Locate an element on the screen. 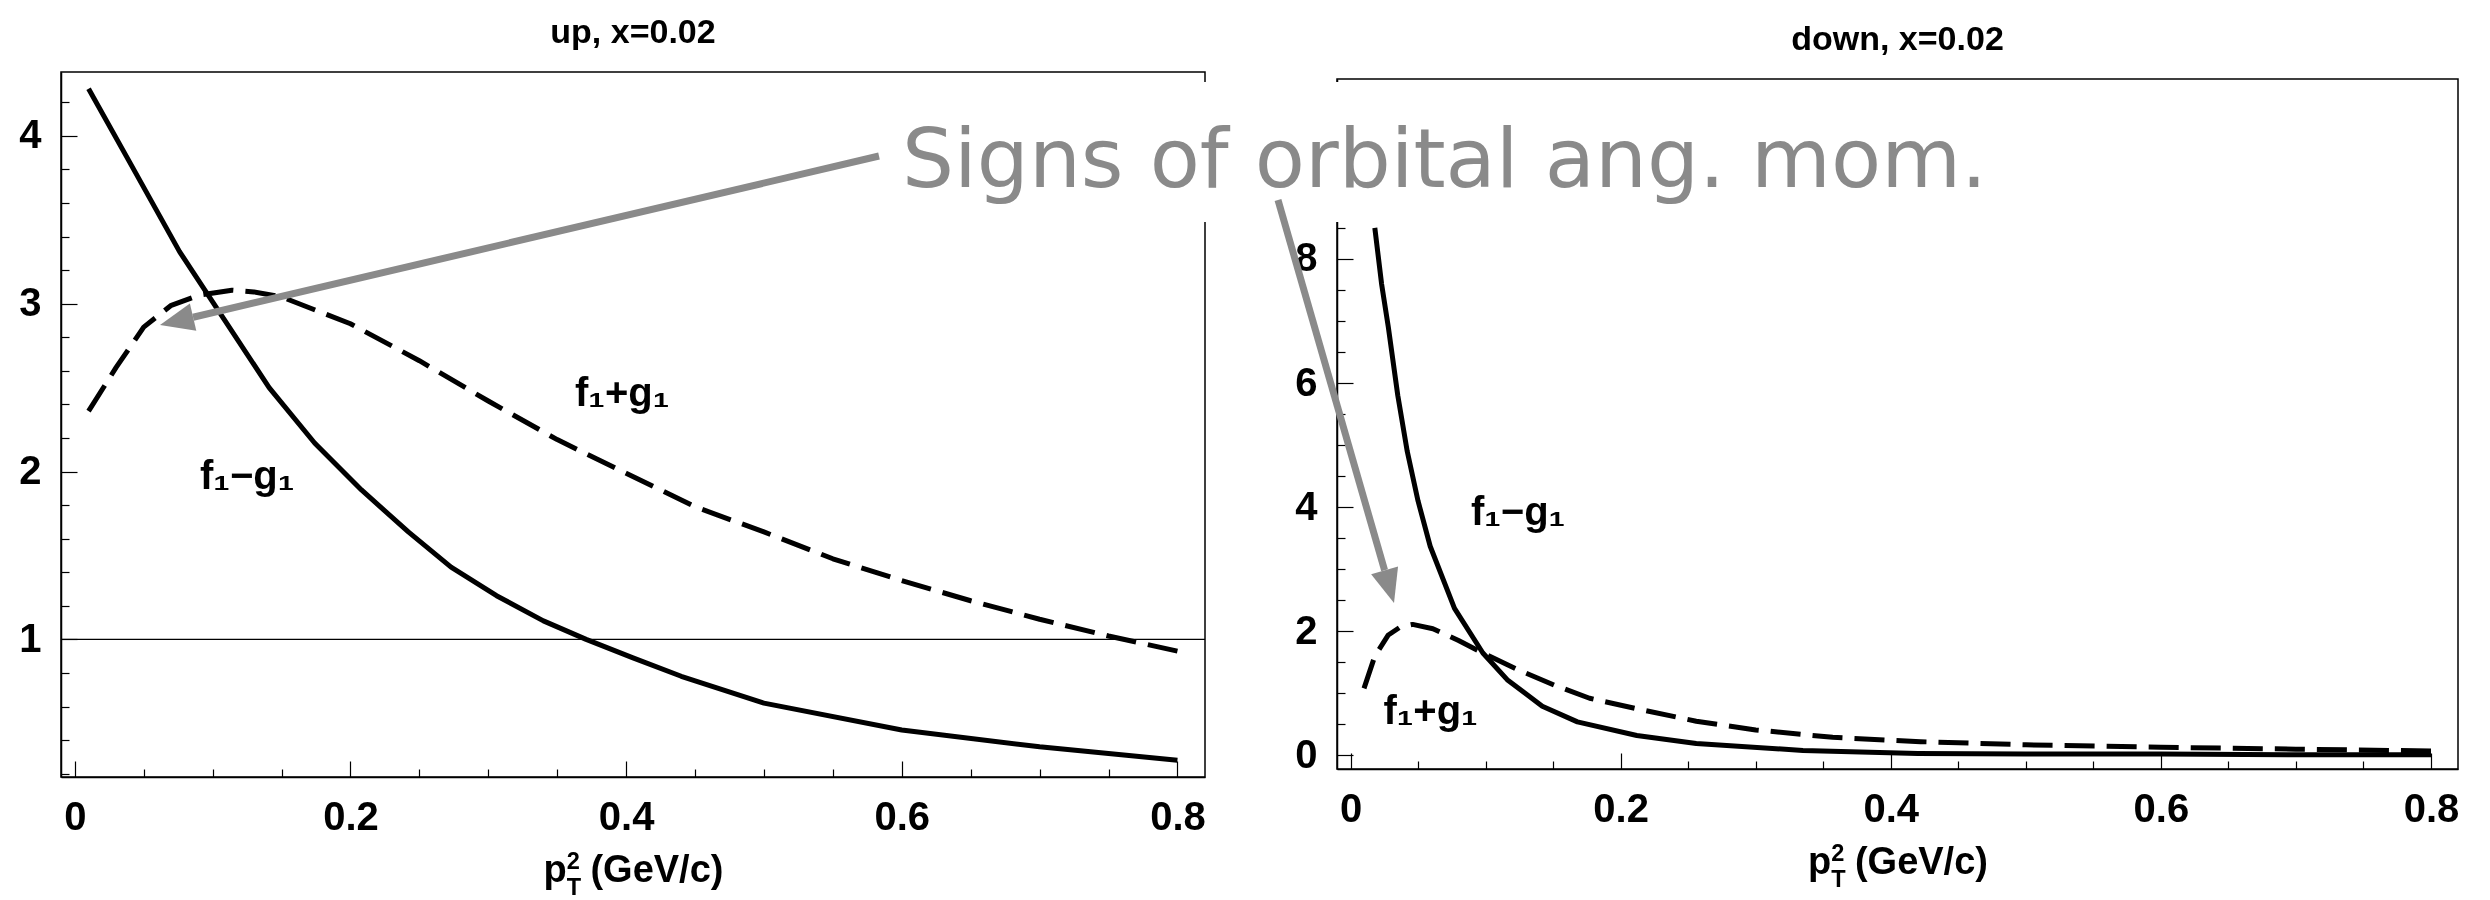  chart-title: up, x=0.02 is located at coordinates (633, 31).